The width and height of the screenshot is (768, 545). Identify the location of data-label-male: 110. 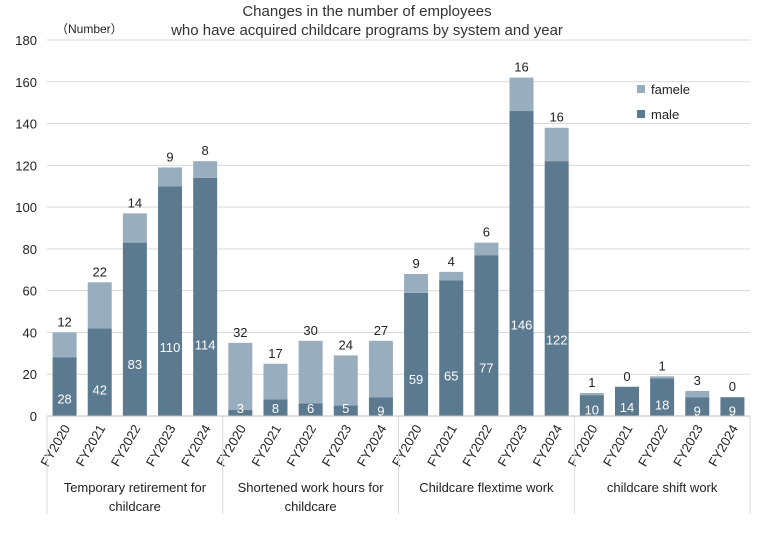
(170, 347).